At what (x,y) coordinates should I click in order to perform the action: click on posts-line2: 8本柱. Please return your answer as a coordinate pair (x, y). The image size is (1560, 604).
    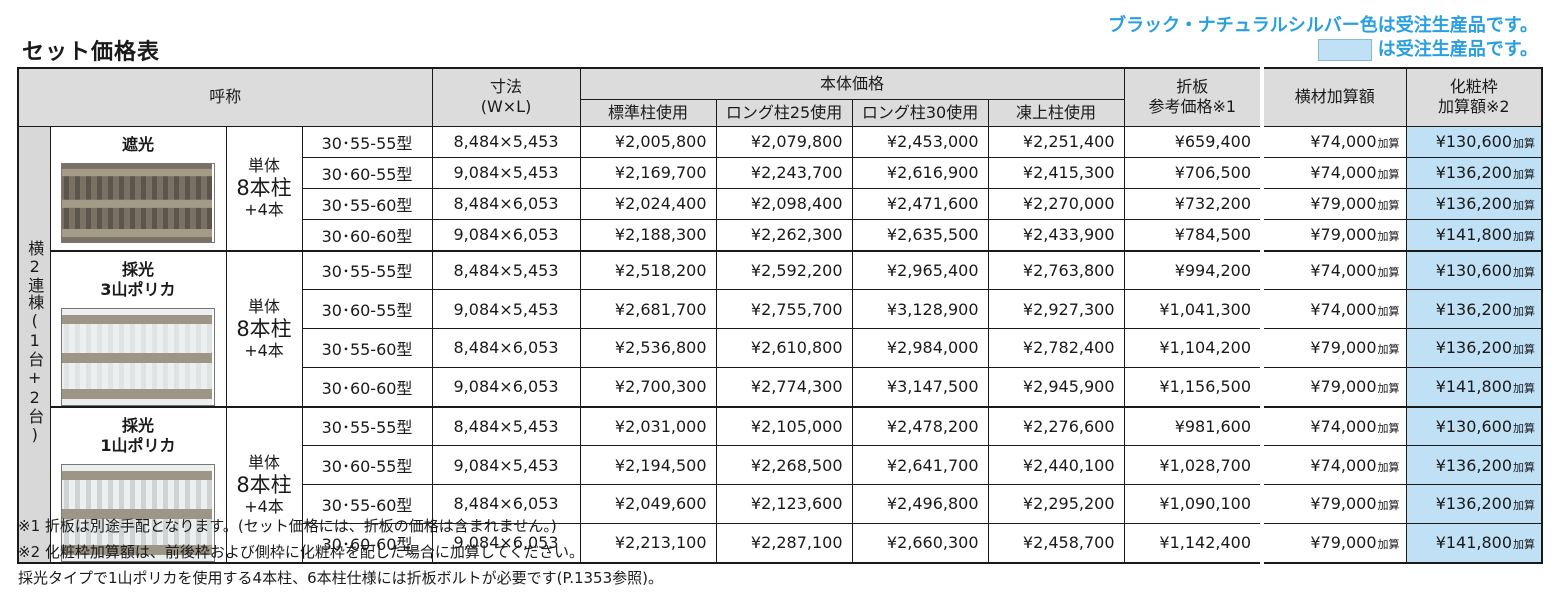
    Looking at the image, I should click on (264, 188).